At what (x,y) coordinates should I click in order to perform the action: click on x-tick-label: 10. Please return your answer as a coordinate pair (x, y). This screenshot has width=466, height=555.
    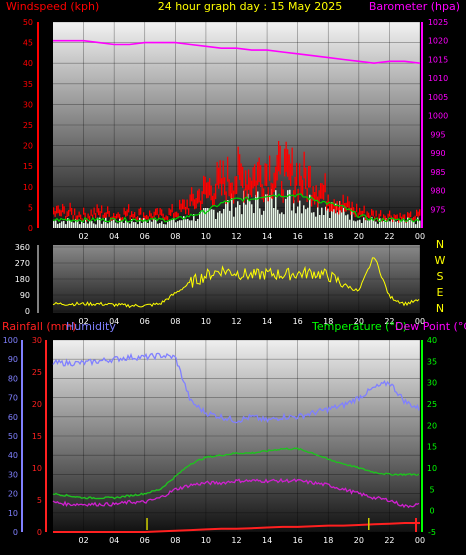
    Looking at the image, I should click on (206, 540).